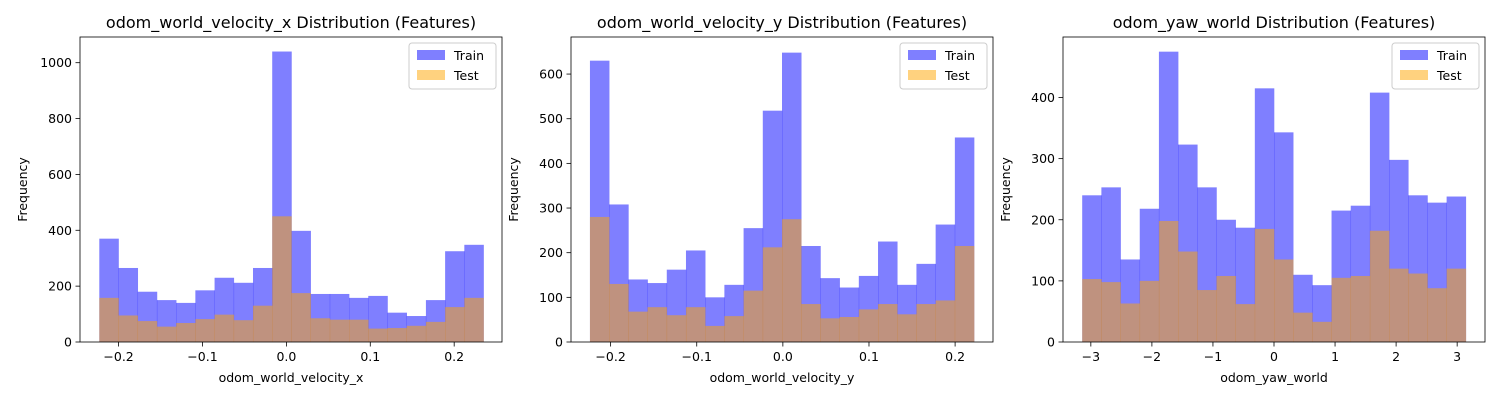 The image size is (1500, 400). Describe the element at coordinates (1274, 377) in the screenshot. I see `x-axis-label: odom_yaw_world` at that location.